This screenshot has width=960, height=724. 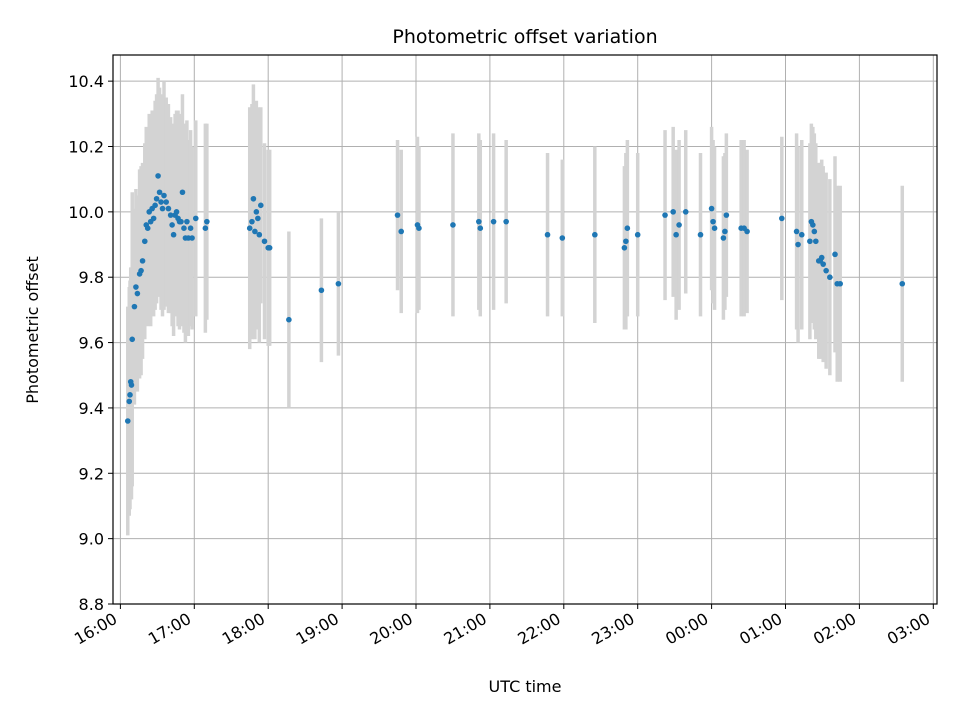 What do you see at coordinates (91, 473) in the screenshot?
I see `y-tick-label: 9.2` at bounding box center [91, 473].